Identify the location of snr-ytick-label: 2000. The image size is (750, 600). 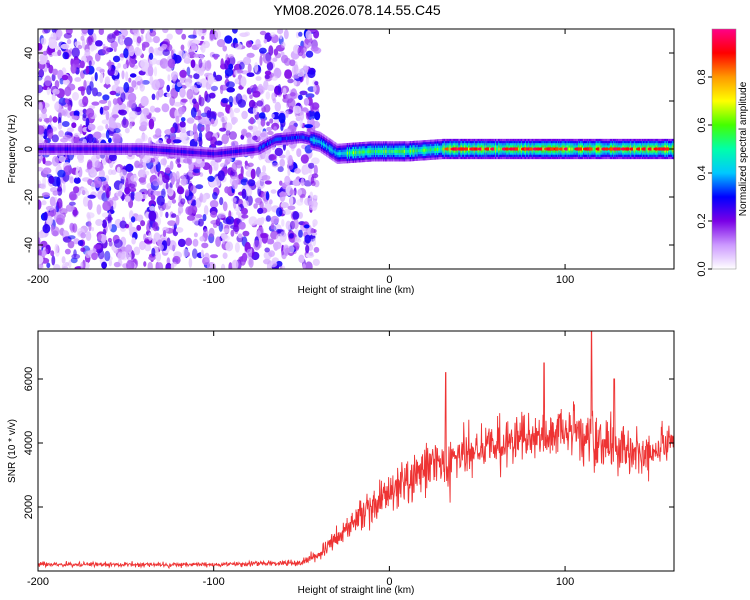
(29, 507).